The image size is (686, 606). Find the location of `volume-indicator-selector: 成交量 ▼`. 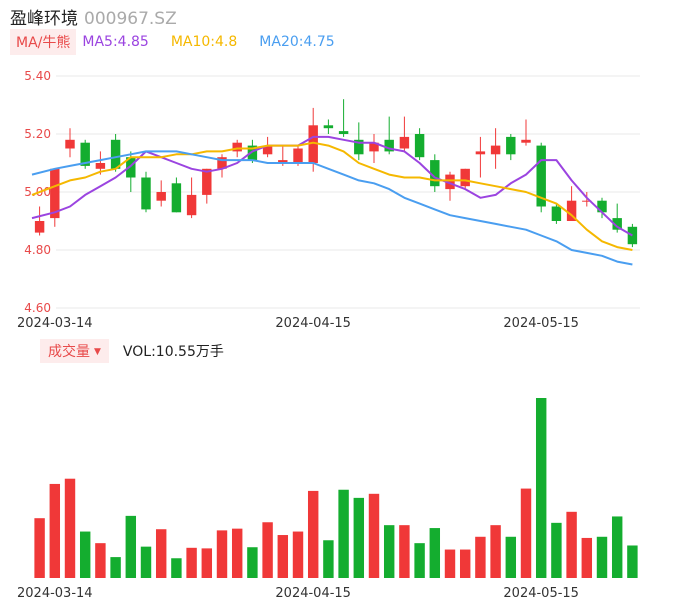

volume-indicator-selector: 成交量 ▼ is located at coordinates (74, 351).